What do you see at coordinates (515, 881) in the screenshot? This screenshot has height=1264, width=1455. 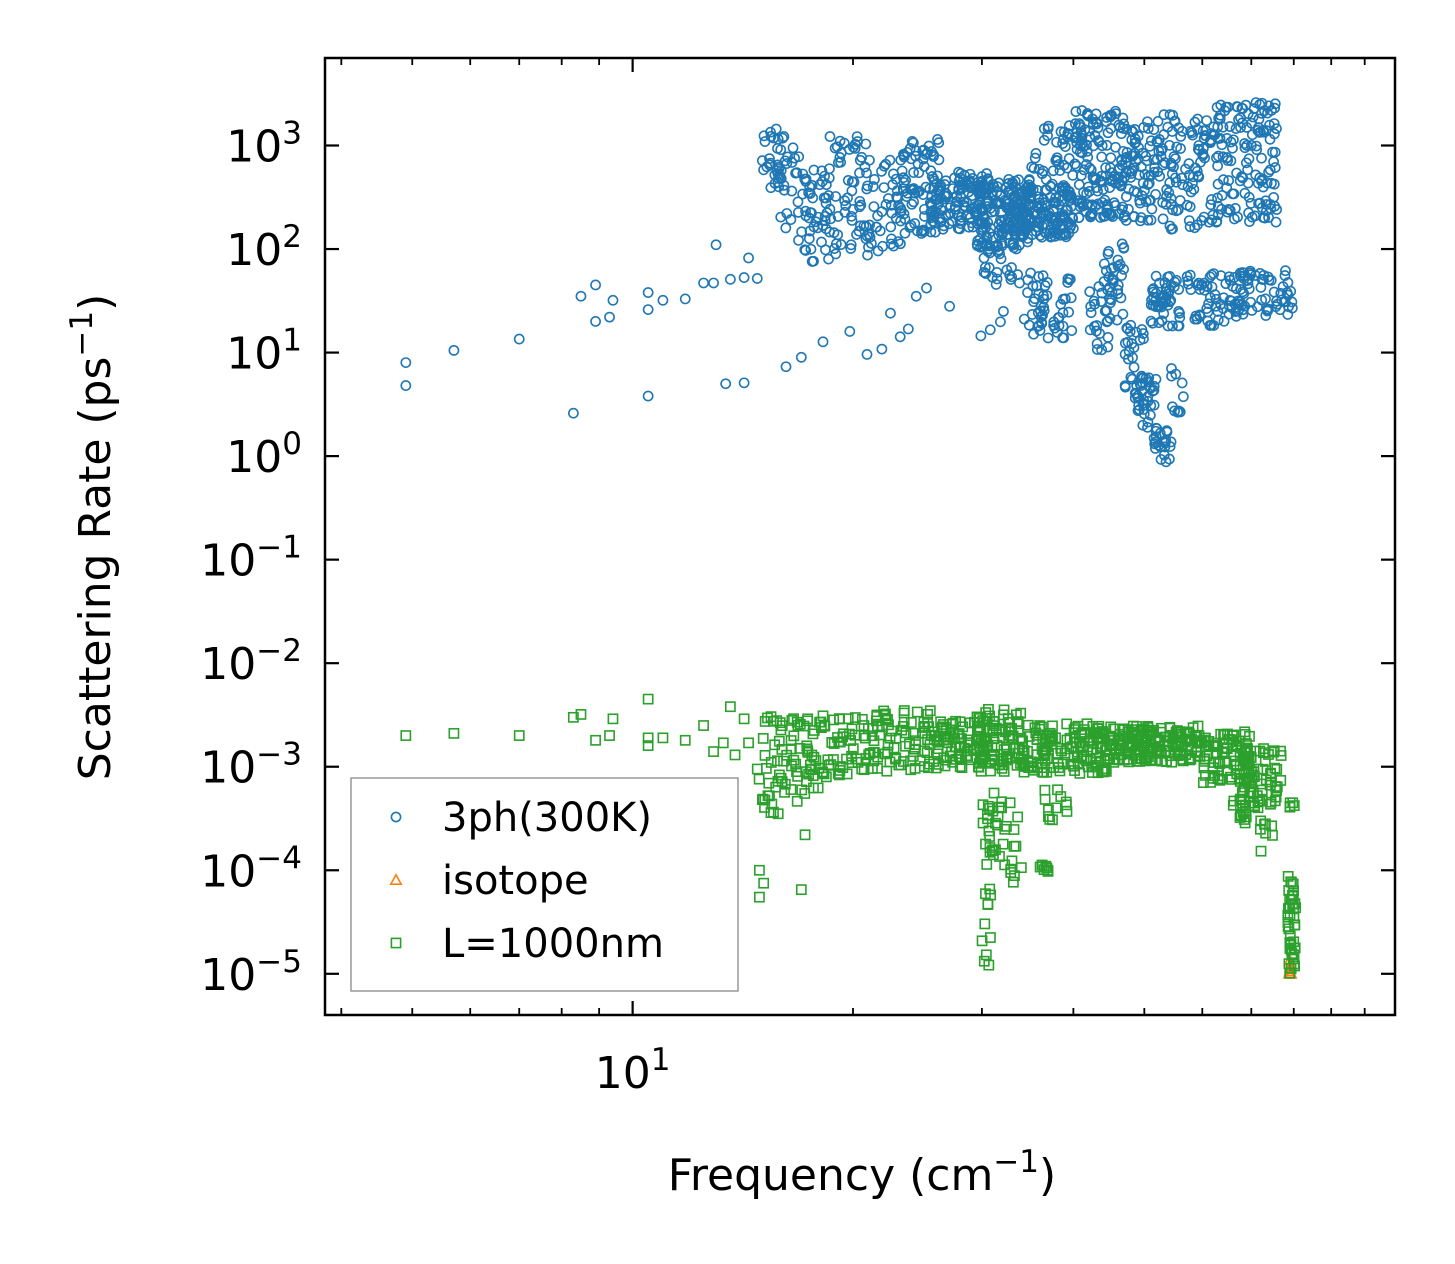 I see `legend-label: isotope` at bounding box center [515, 881].